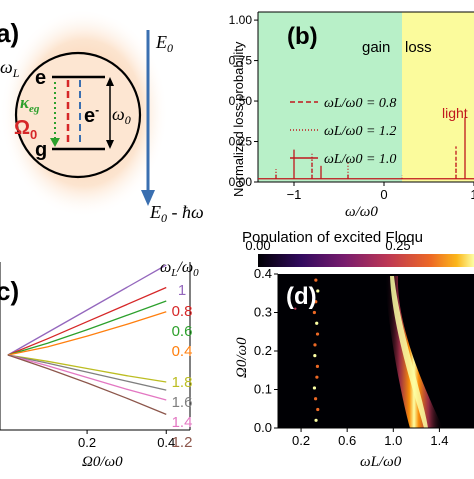  Describe the element at coordinates (241, 142) in the screenshot. I see `b-ytick-label: 0.25` at that location.